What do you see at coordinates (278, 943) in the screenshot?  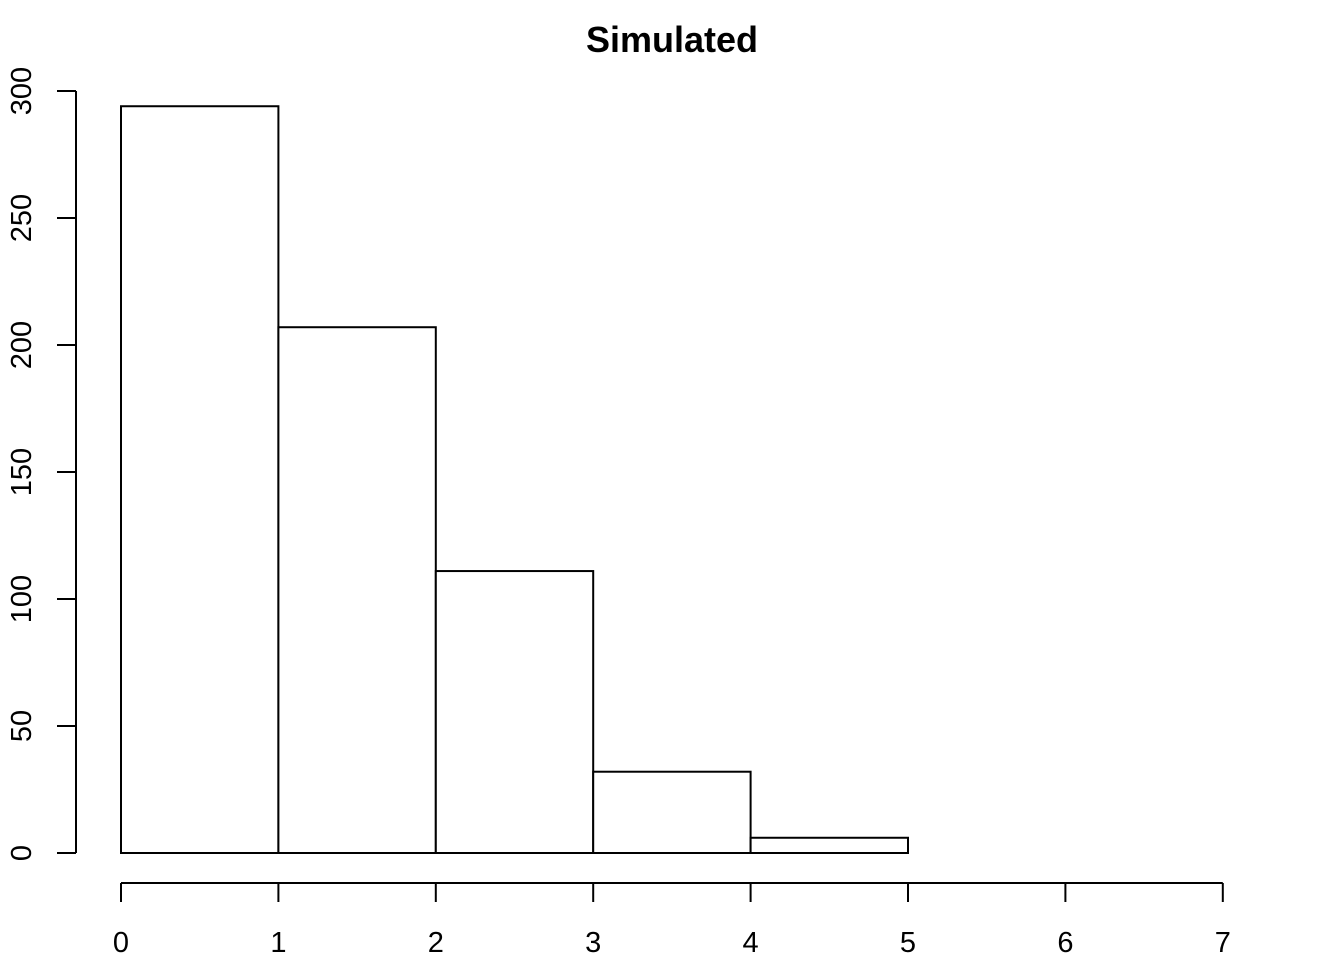 I see `x-tick-label-1: 1` at bounding box center [278, 943].